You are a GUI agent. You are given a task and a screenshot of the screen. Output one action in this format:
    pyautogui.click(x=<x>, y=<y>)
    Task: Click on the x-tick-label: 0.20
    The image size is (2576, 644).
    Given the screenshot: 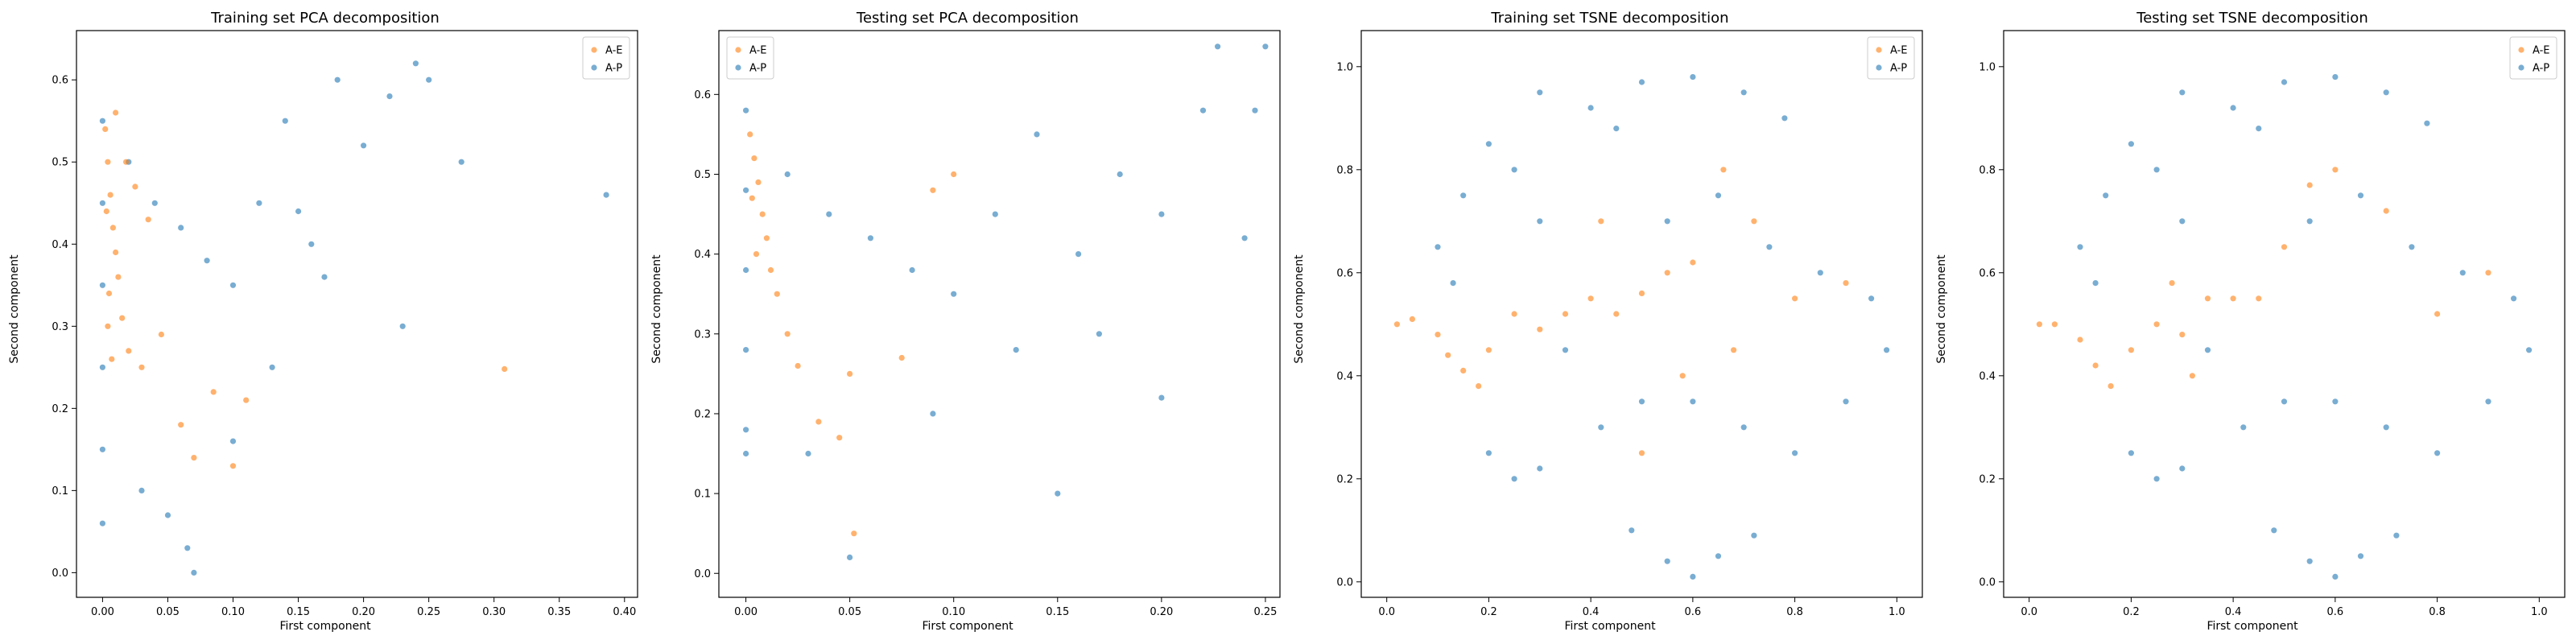 What is the action you would take?
    pyautogui.click(x=363, y=612)
    